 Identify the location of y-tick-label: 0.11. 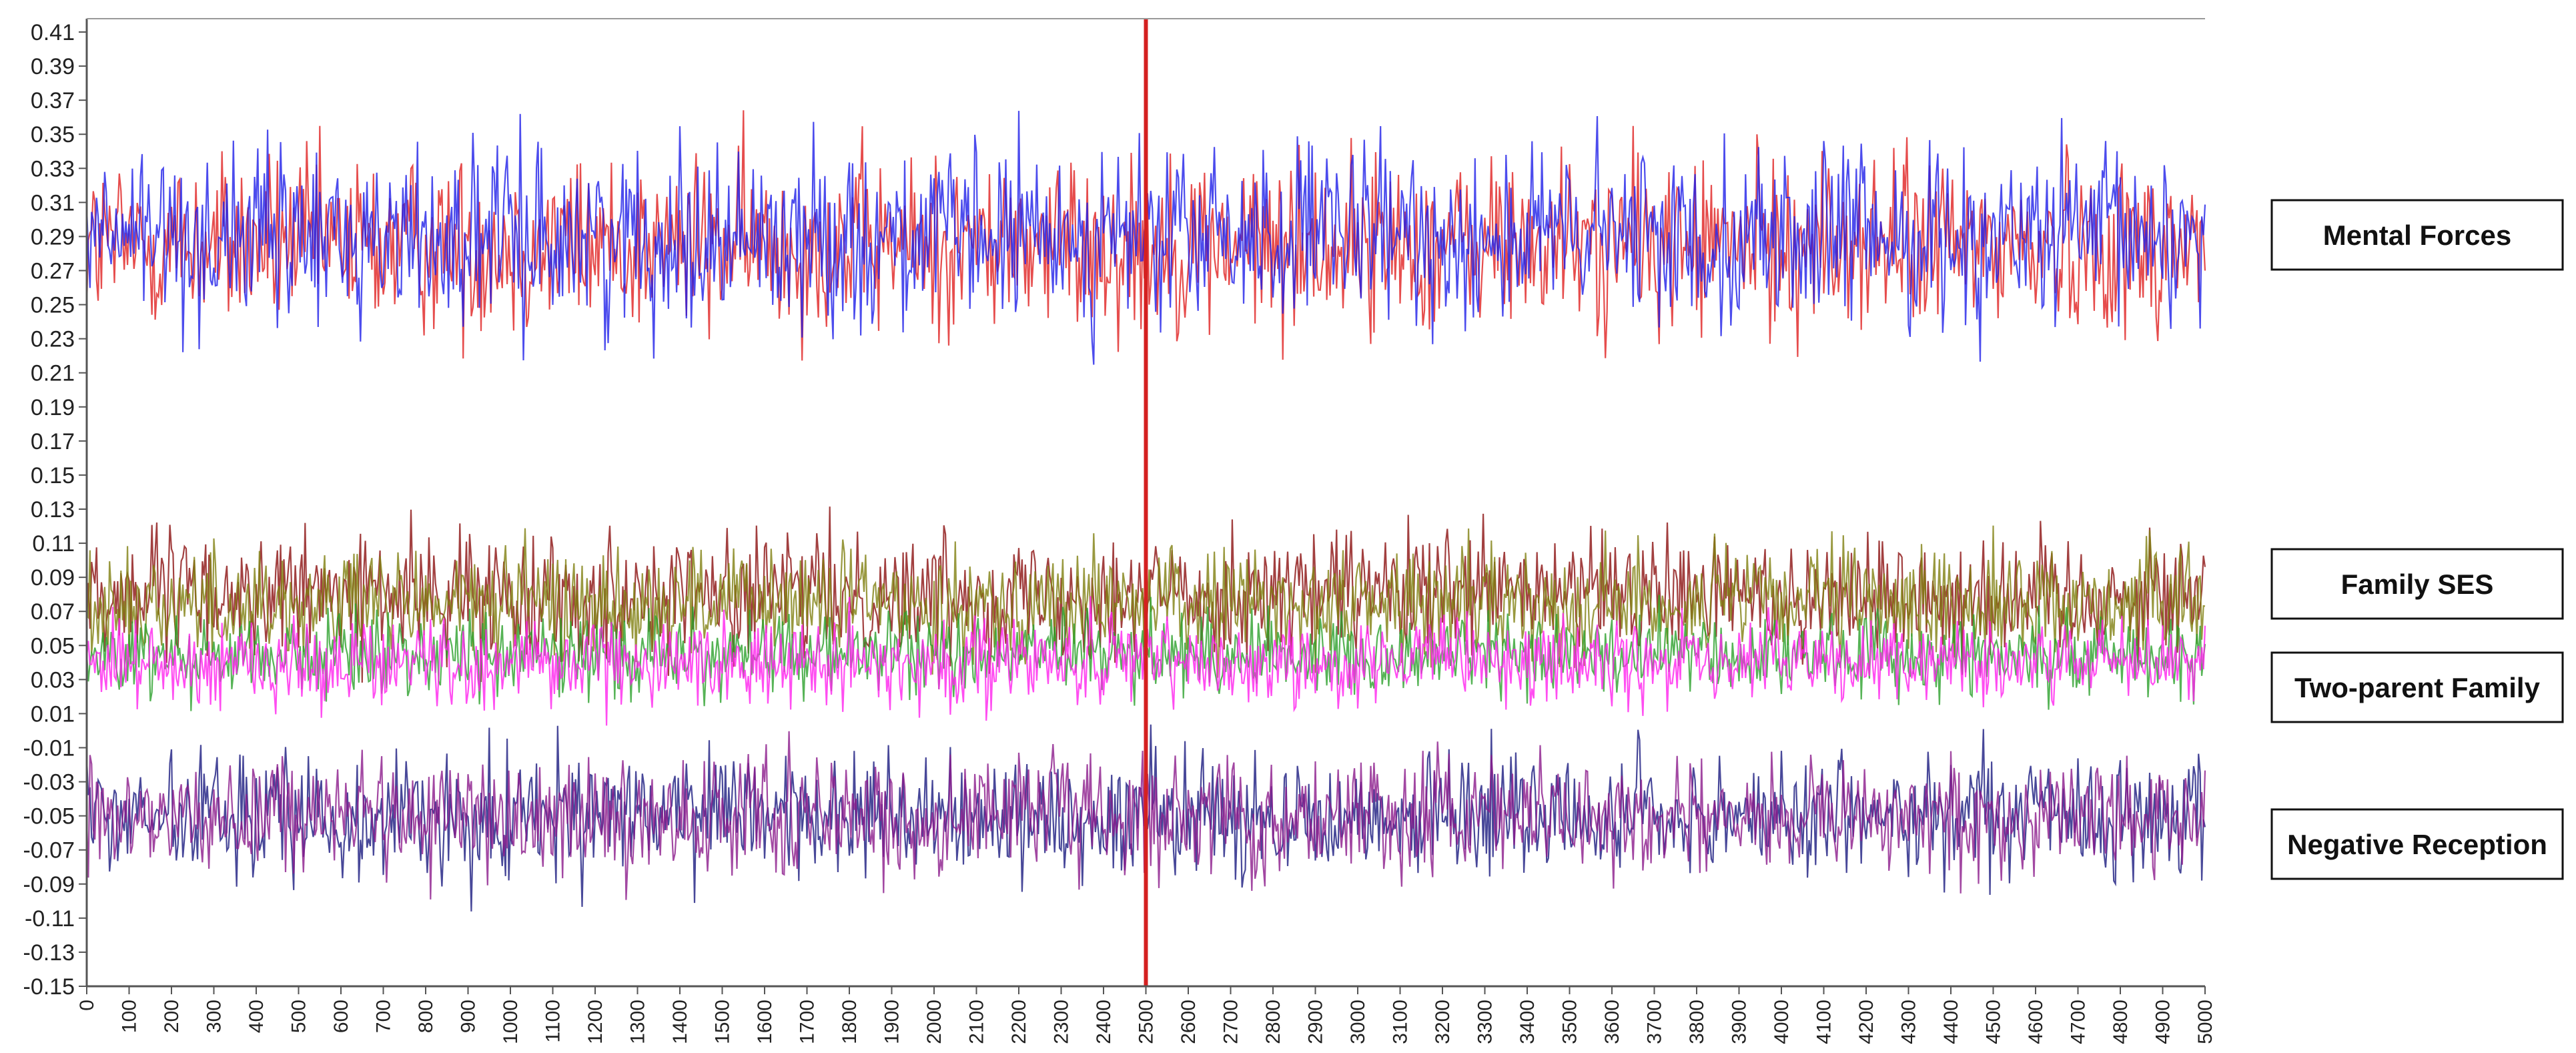
(53, 544).